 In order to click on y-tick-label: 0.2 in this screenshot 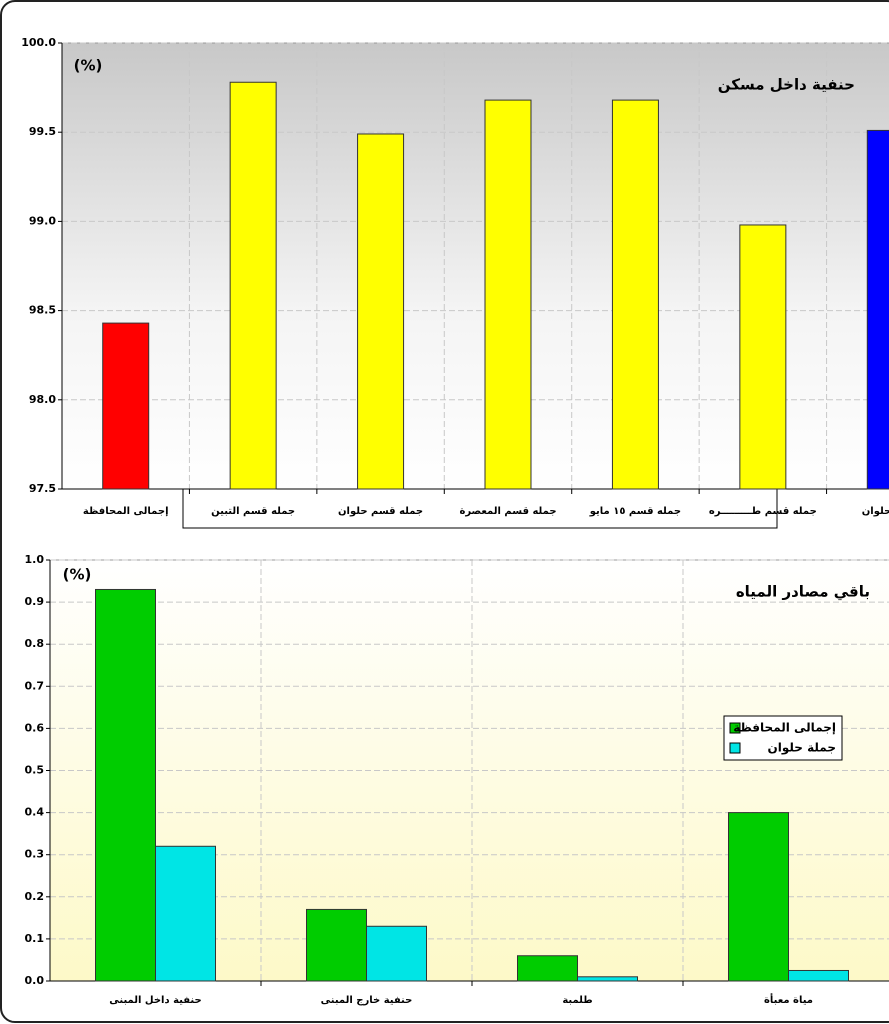, I will do `click(35, 896)`.